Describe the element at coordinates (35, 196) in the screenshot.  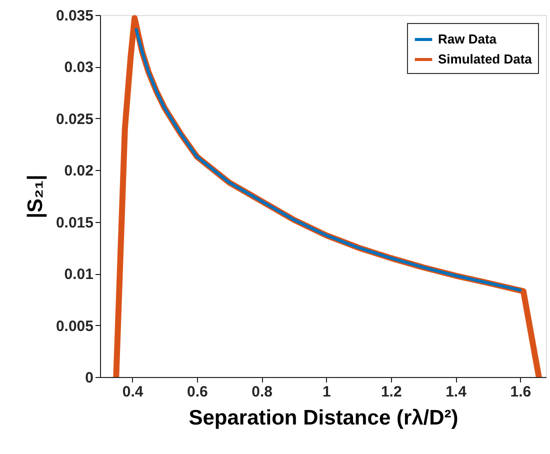
I see `y-axis-title: |S₂₁|` at that location.